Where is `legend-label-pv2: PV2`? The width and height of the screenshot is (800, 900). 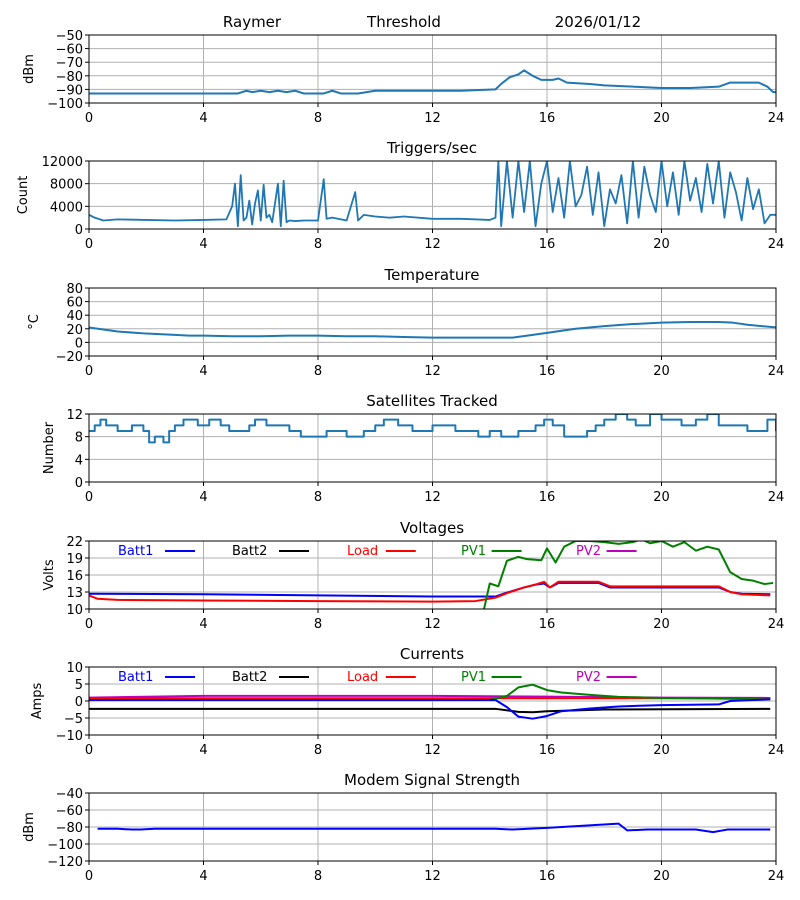
legend-label-pv2: PV2 is located at coordinates (588, 551).